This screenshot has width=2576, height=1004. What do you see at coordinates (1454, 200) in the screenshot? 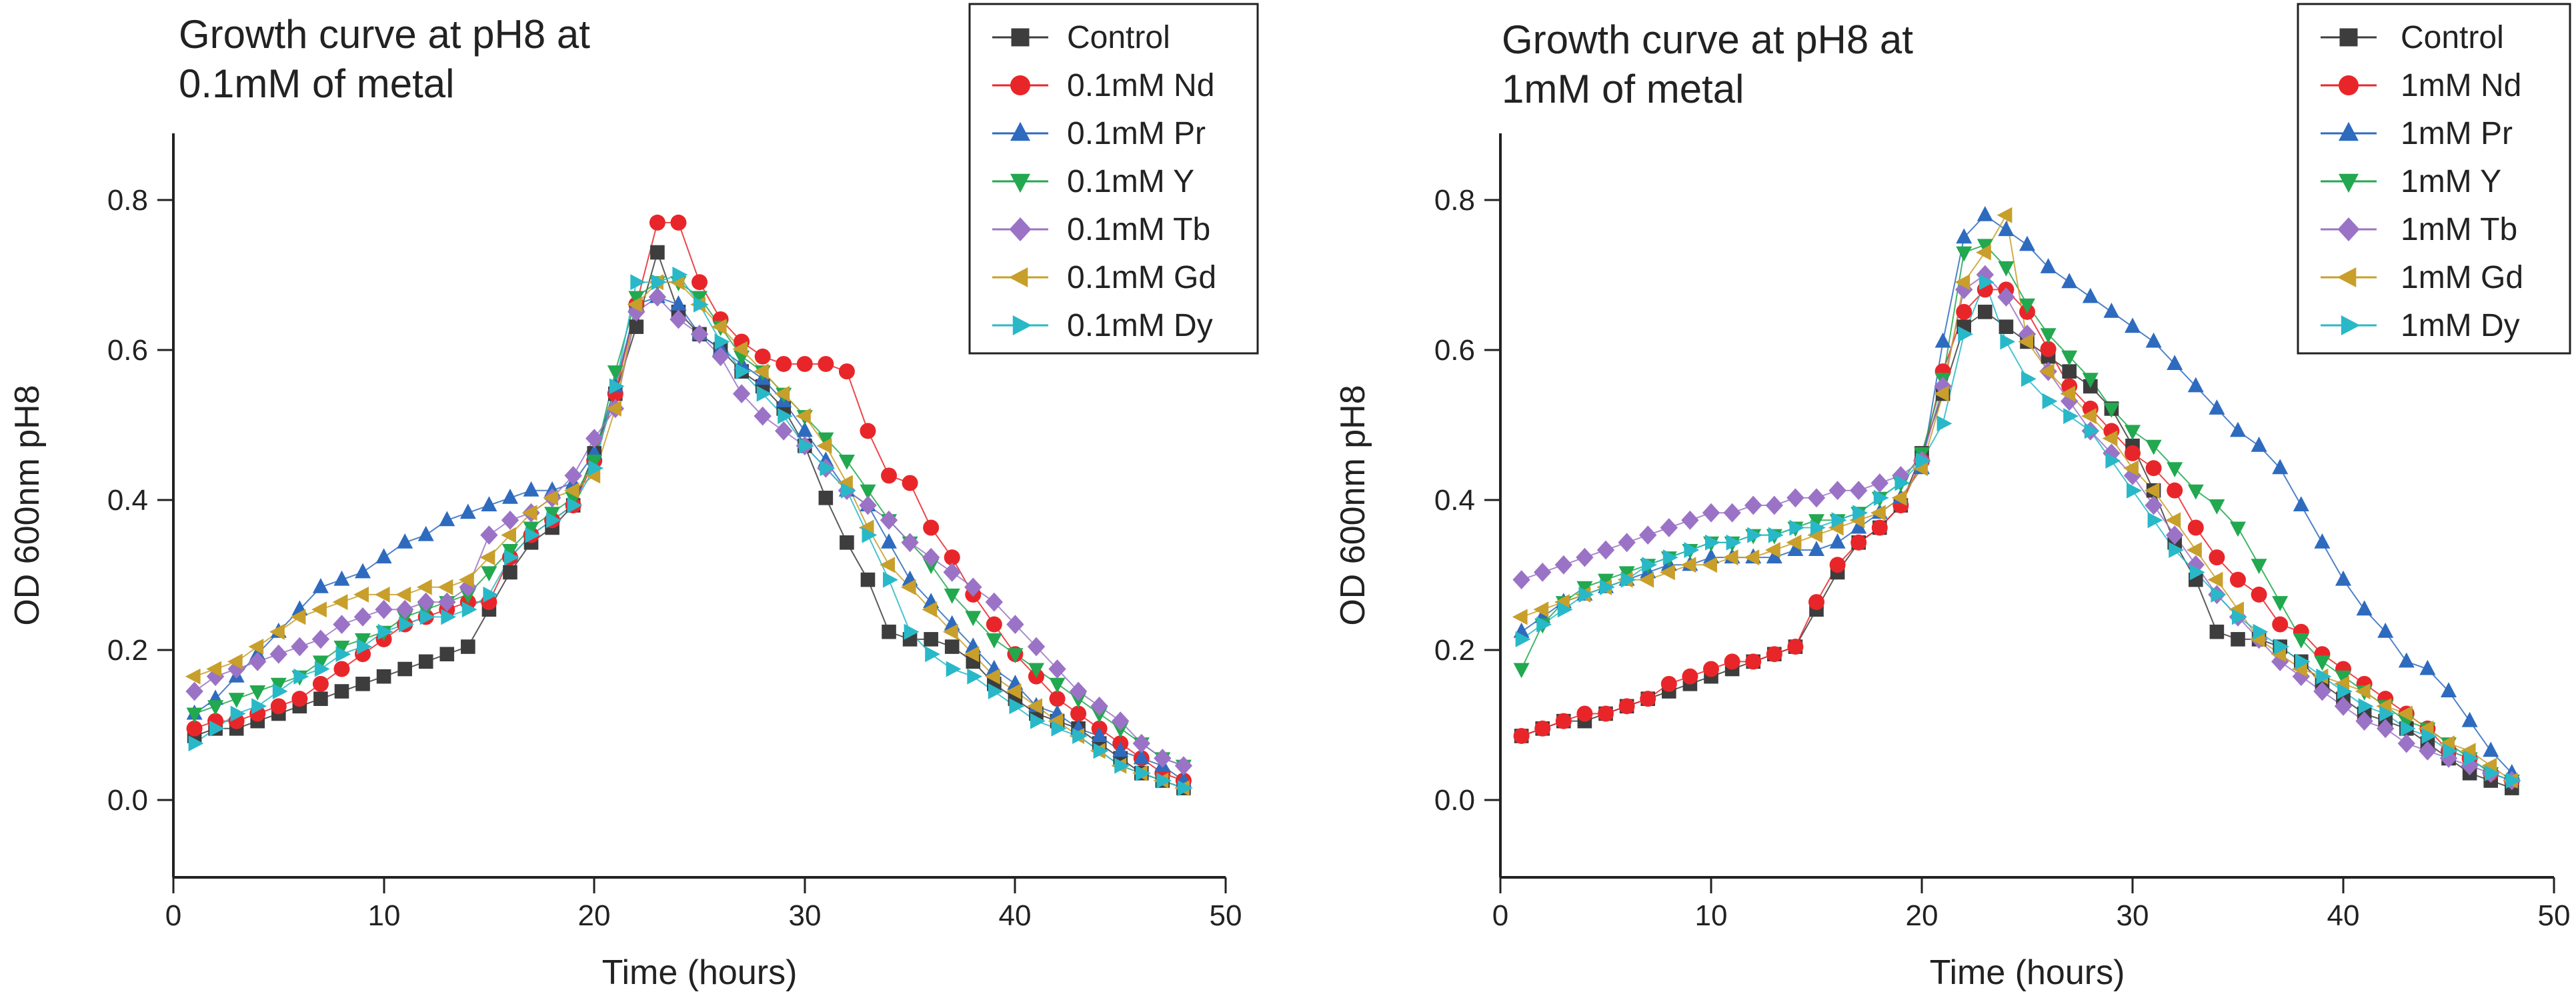
I see `y-tick-label: 0.8` at bounding box center [1454, 200].